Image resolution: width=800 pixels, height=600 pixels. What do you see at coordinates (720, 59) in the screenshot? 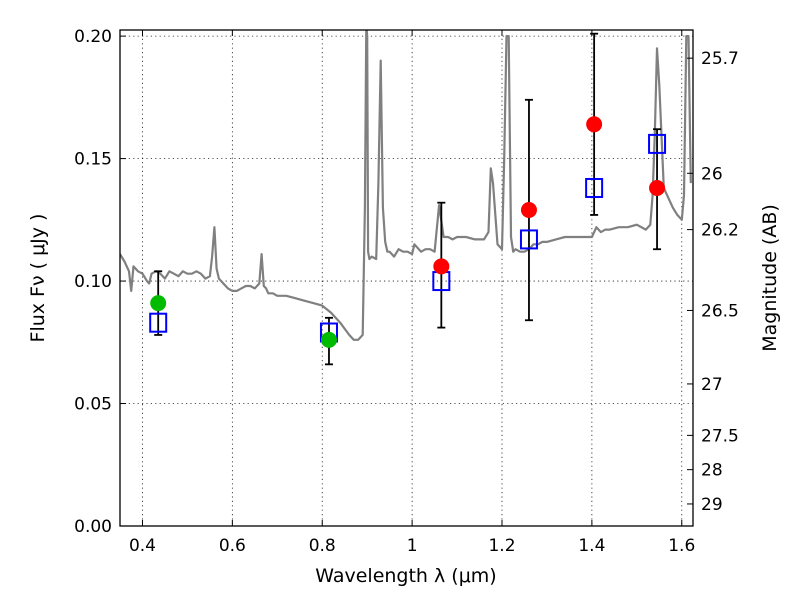
I see `right-tick-label: 25.7` at bounding box center [720, 59].